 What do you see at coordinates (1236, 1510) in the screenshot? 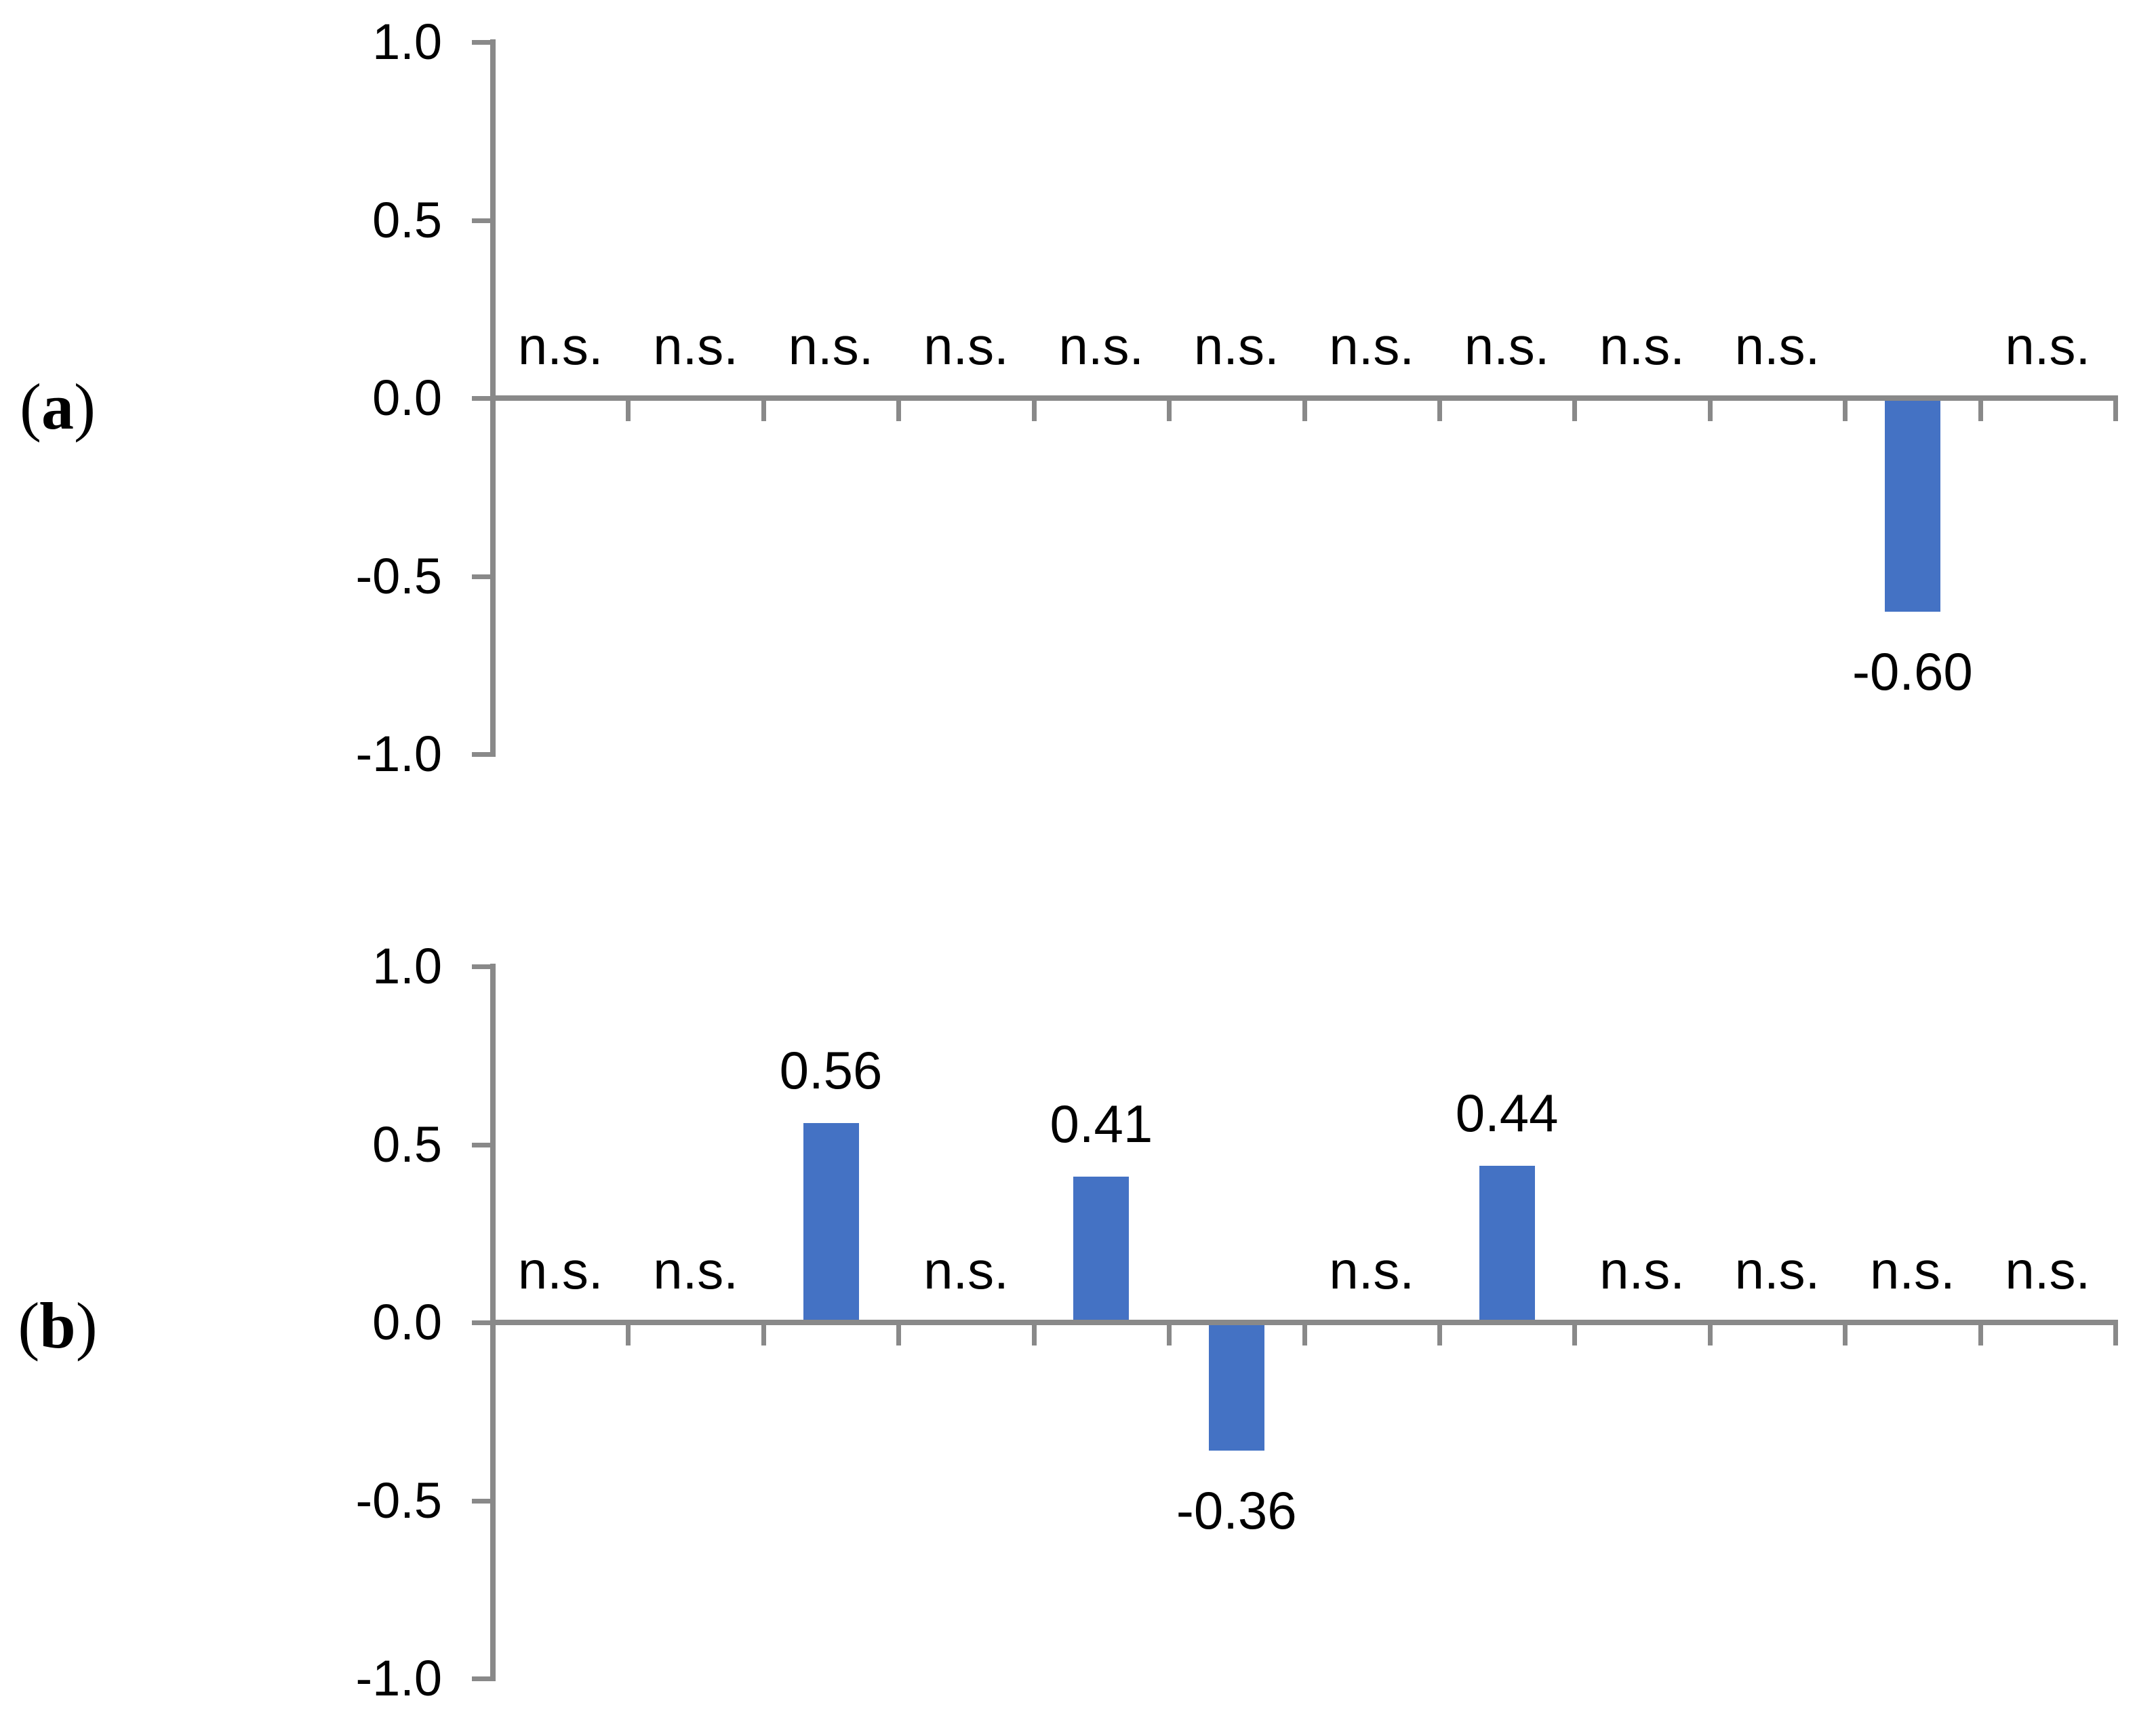
I see `value-label: -0.36` at bounding box center [1236, 1510].